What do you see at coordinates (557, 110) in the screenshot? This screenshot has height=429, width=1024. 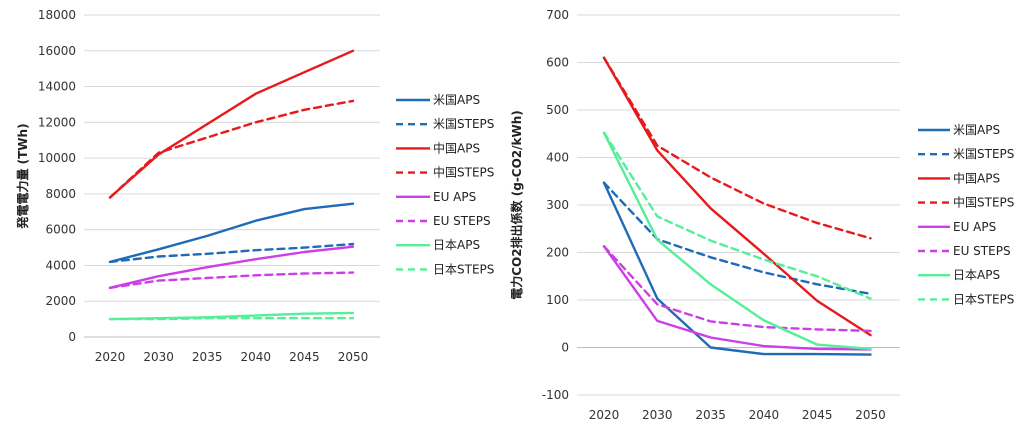 I see `y-tick-label: 500` at bounding box center [557, 110].